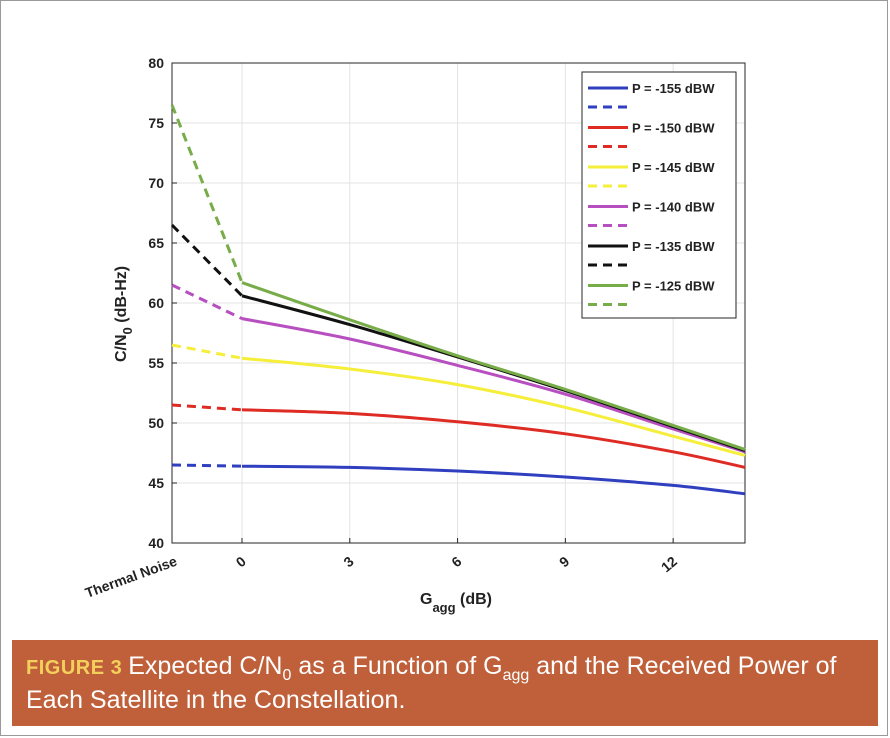 Image resolution: width=890 pixels, height=738 pixels. I want to click on y-tick-label: 55, so click(156, 363).